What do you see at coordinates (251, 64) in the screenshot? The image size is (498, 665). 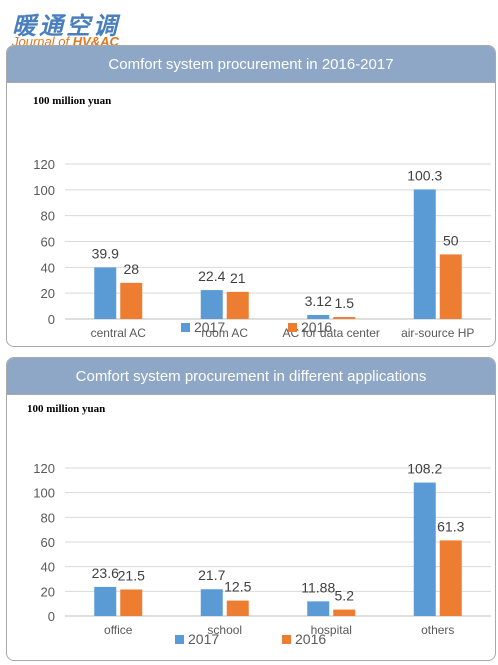 I see `chart-title: Comfort system procurement in 2016-2017` at bounding box center [251, 64].